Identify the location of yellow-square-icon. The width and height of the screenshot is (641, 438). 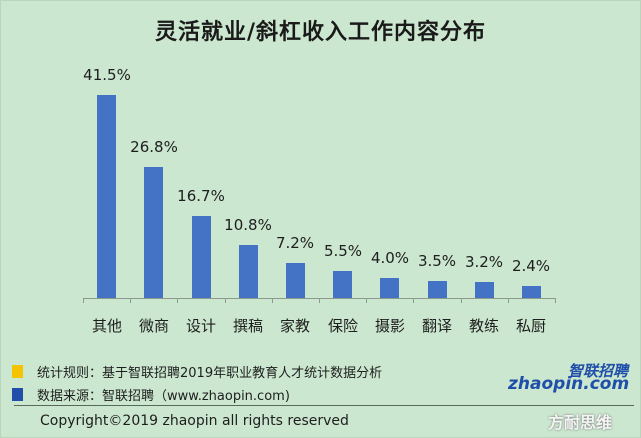
(17, 371).